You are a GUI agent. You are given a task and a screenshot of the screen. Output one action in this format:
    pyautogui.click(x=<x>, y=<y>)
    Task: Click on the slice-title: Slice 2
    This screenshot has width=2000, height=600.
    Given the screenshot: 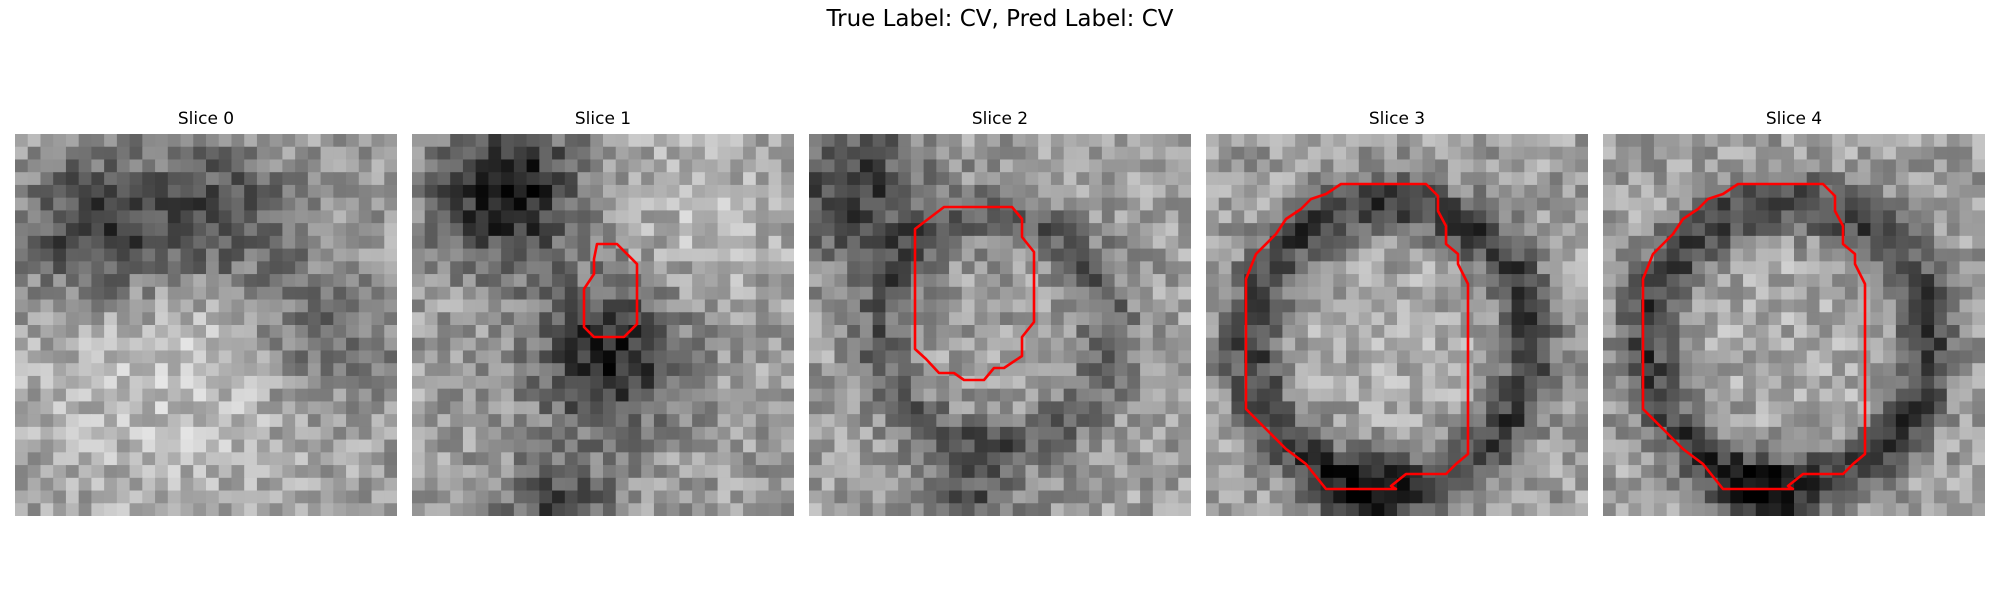 What is the action you would take?
    pyautogui.click(x=1000, y=119)
    